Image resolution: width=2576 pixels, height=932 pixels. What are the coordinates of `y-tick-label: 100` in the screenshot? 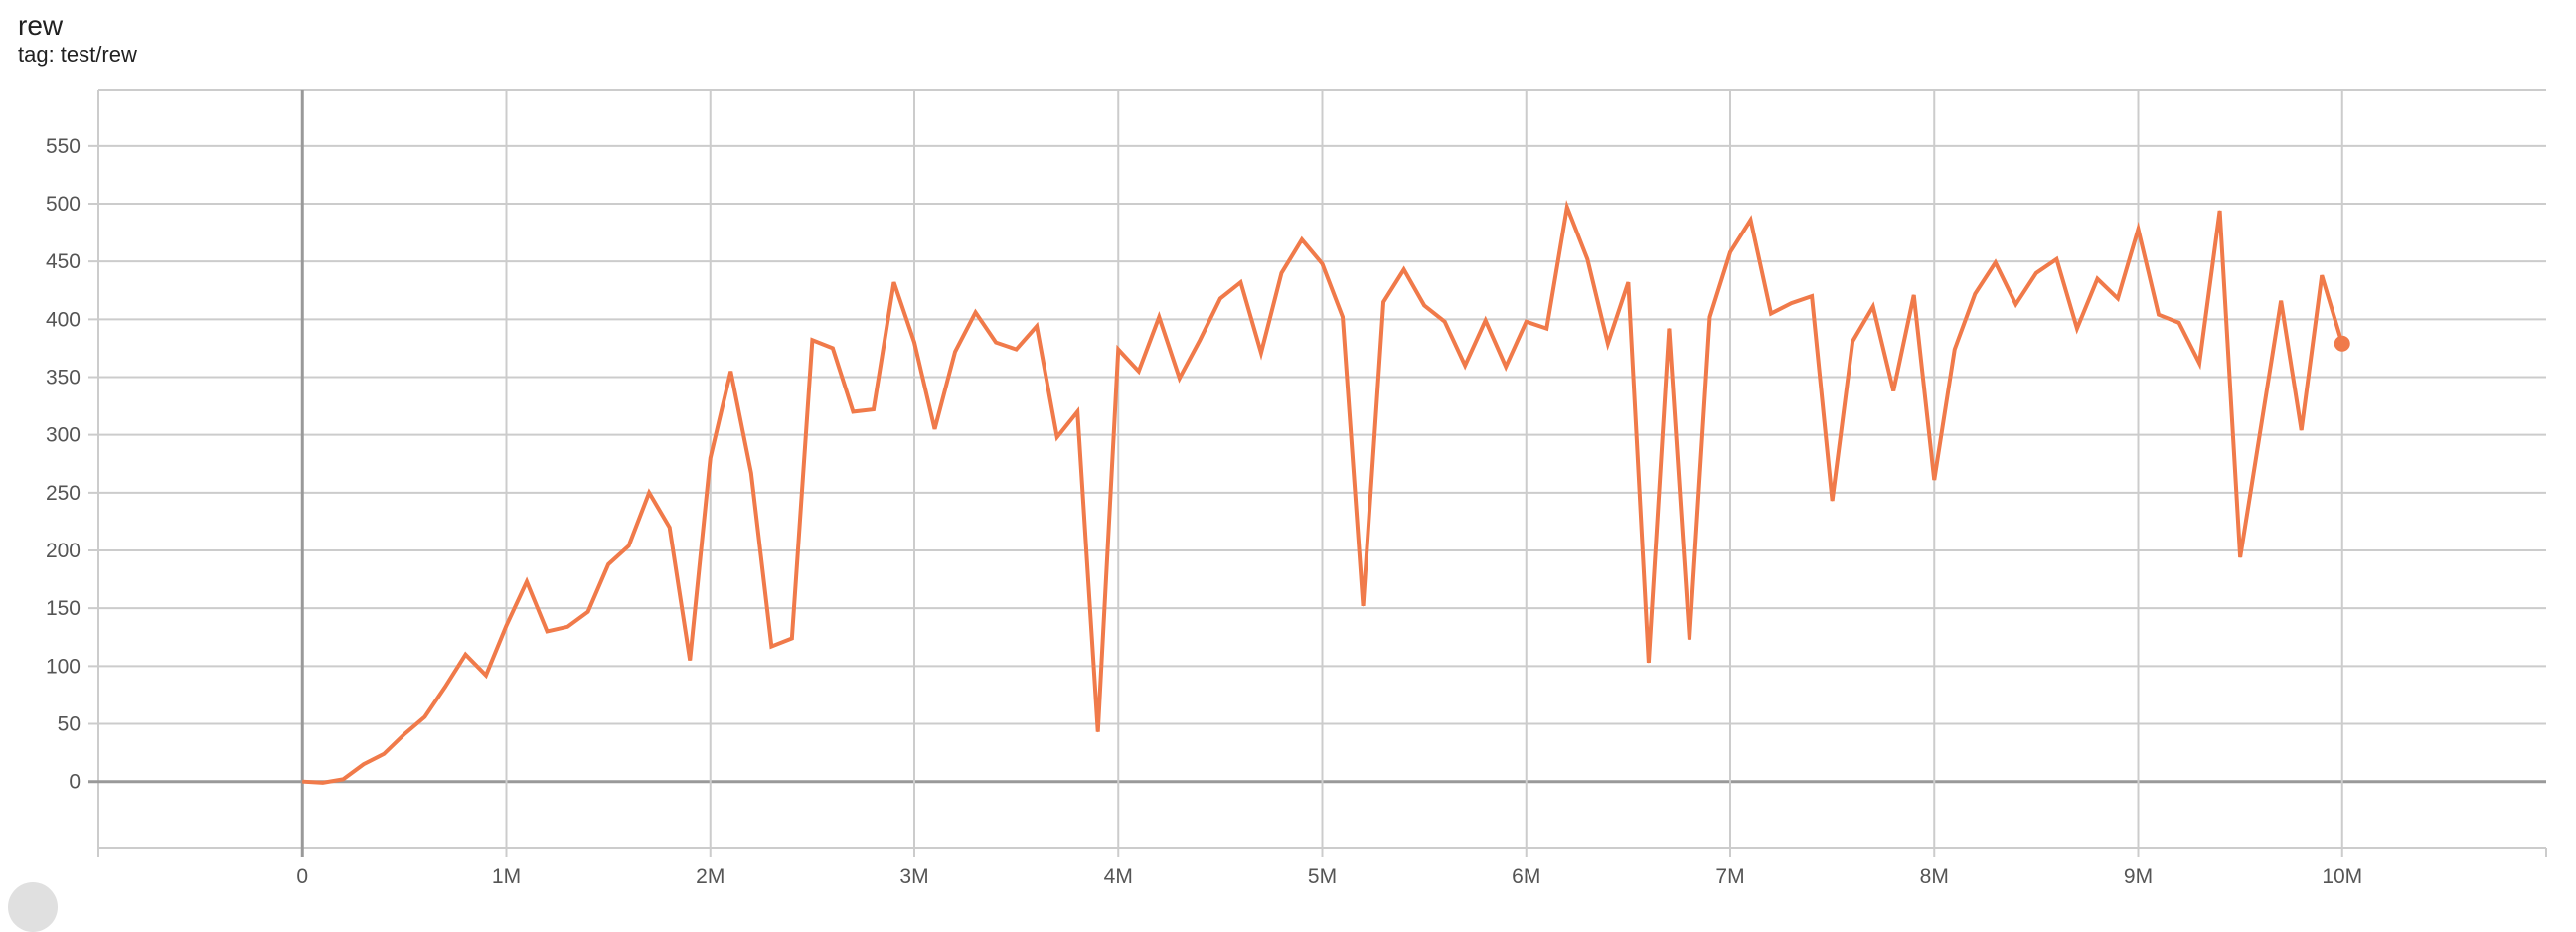 It's located at (63, 666).